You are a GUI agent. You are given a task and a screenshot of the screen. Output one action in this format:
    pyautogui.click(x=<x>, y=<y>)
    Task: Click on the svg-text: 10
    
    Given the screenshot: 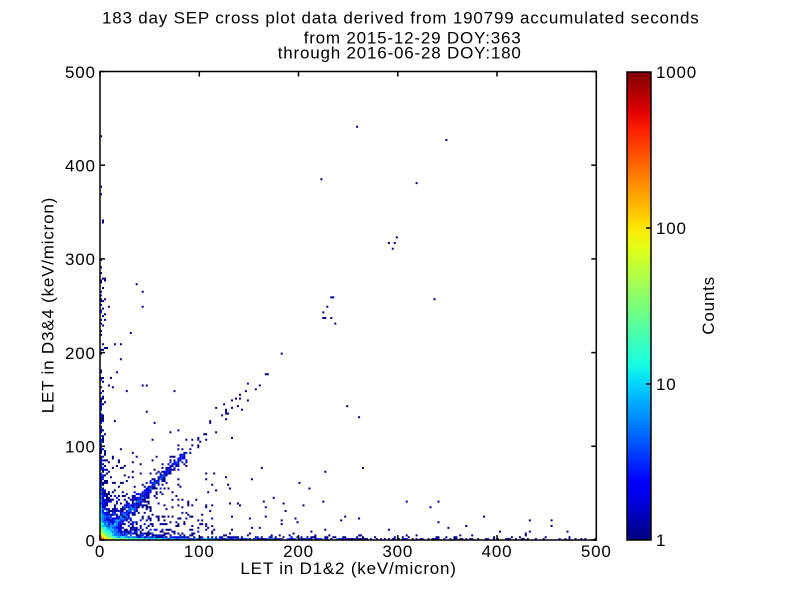 What is the action you would take?
    pyautogui.click(x=666, y=384)
    